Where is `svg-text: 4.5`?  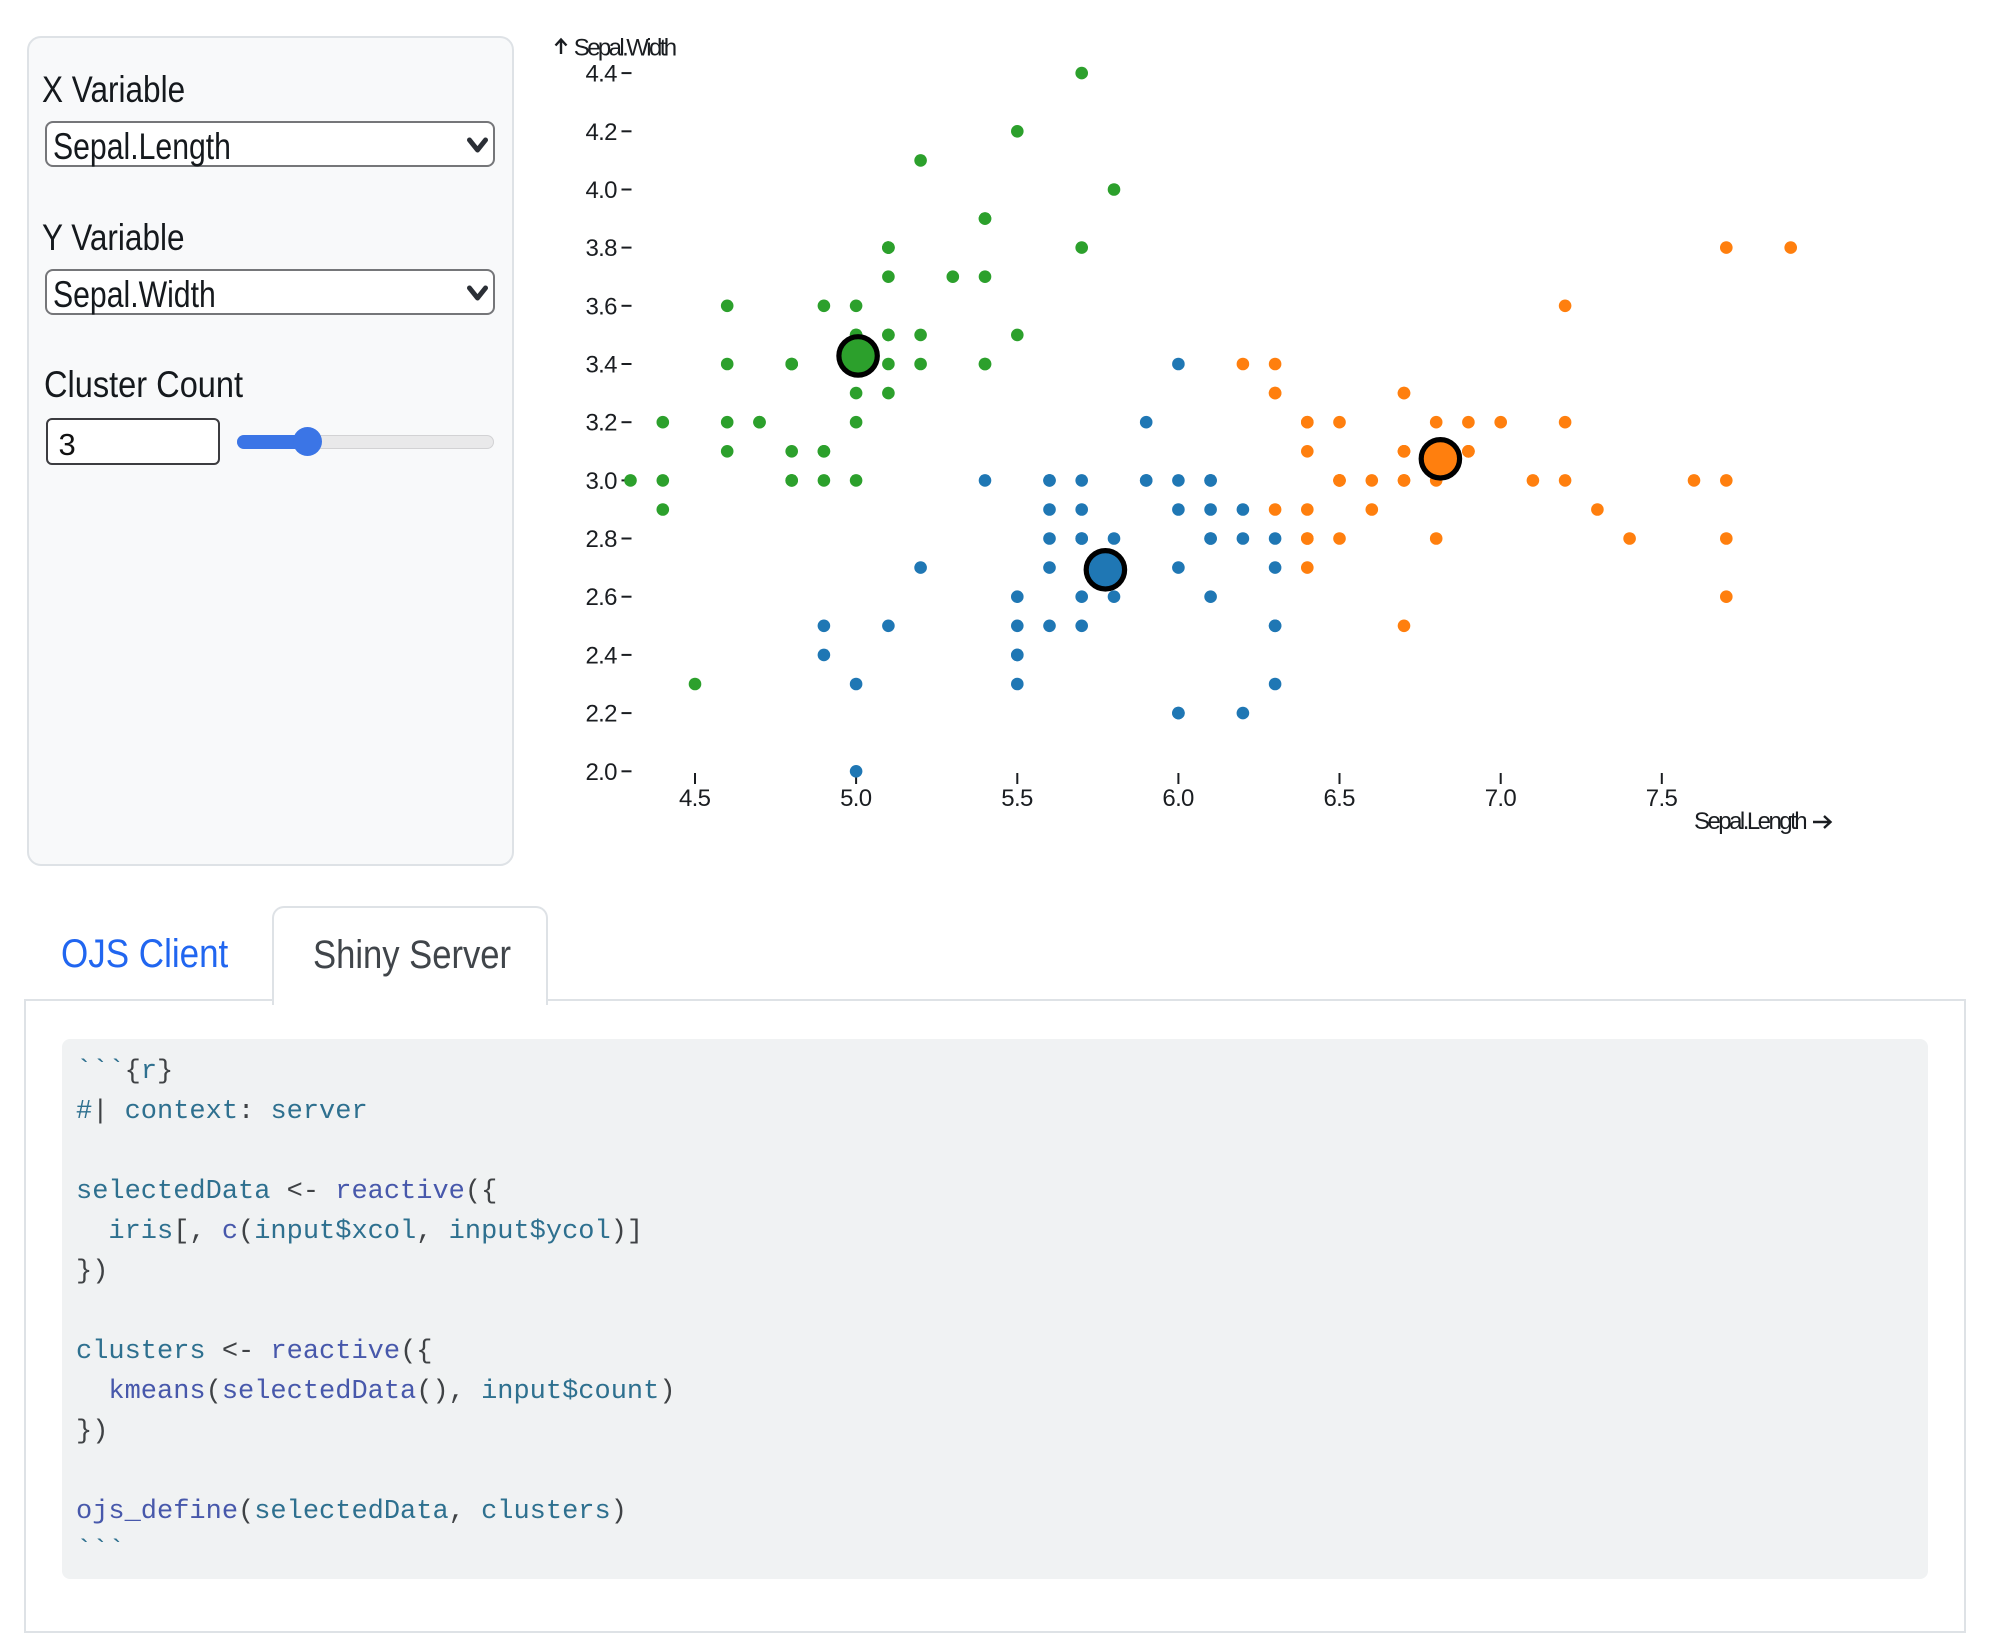 svg-text: 4.5 is located at coordinates (695, 798).